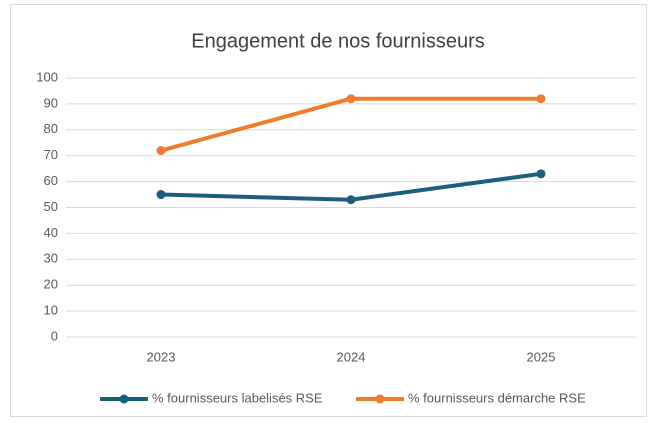  What do you see at coordinates (51, 206) in the screenshot?
I see `y-tick-label: 50` at bounding box center [51, 206].